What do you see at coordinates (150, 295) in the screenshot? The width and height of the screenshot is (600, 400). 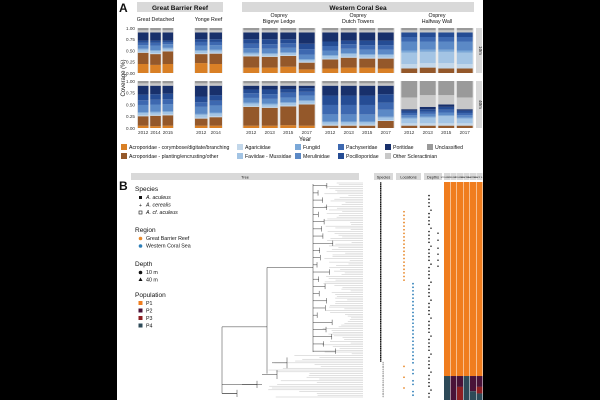 I see `legend-title: Population` at bounding box center [150, 295].